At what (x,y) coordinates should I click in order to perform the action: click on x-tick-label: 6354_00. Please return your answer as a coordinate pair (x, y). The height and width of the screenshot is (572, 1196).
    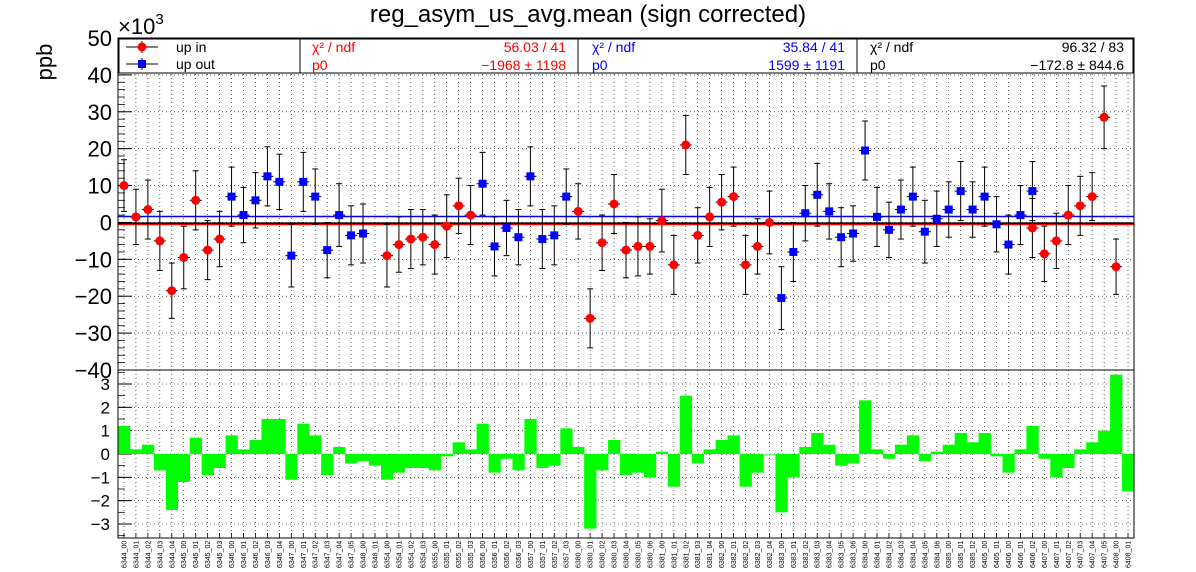
    Looking at the image, I should click on (387, 554).